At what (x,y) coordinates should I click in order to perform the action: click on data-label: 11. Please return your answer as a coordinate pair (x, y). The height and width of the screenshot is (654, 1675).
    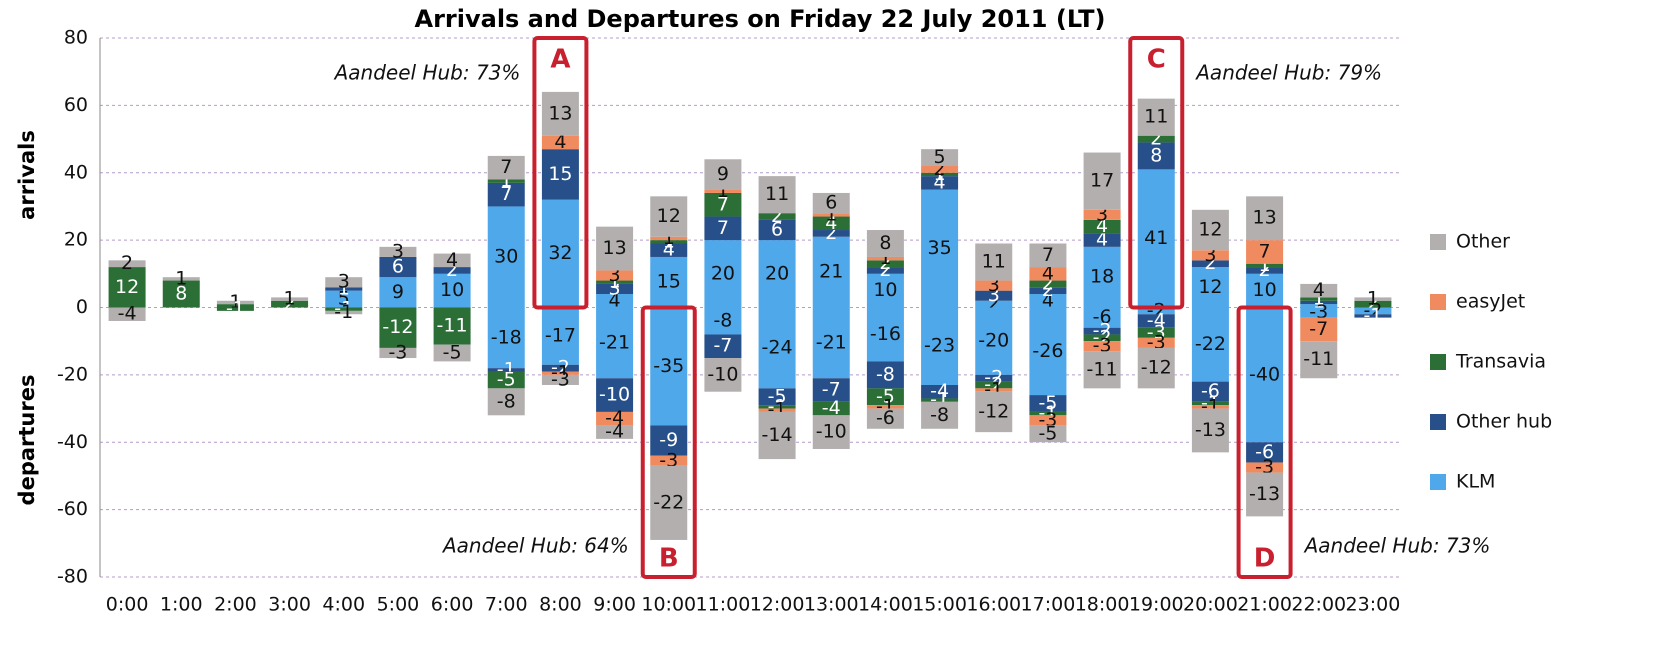
    Looking at the image, I should click on (1156, 117).